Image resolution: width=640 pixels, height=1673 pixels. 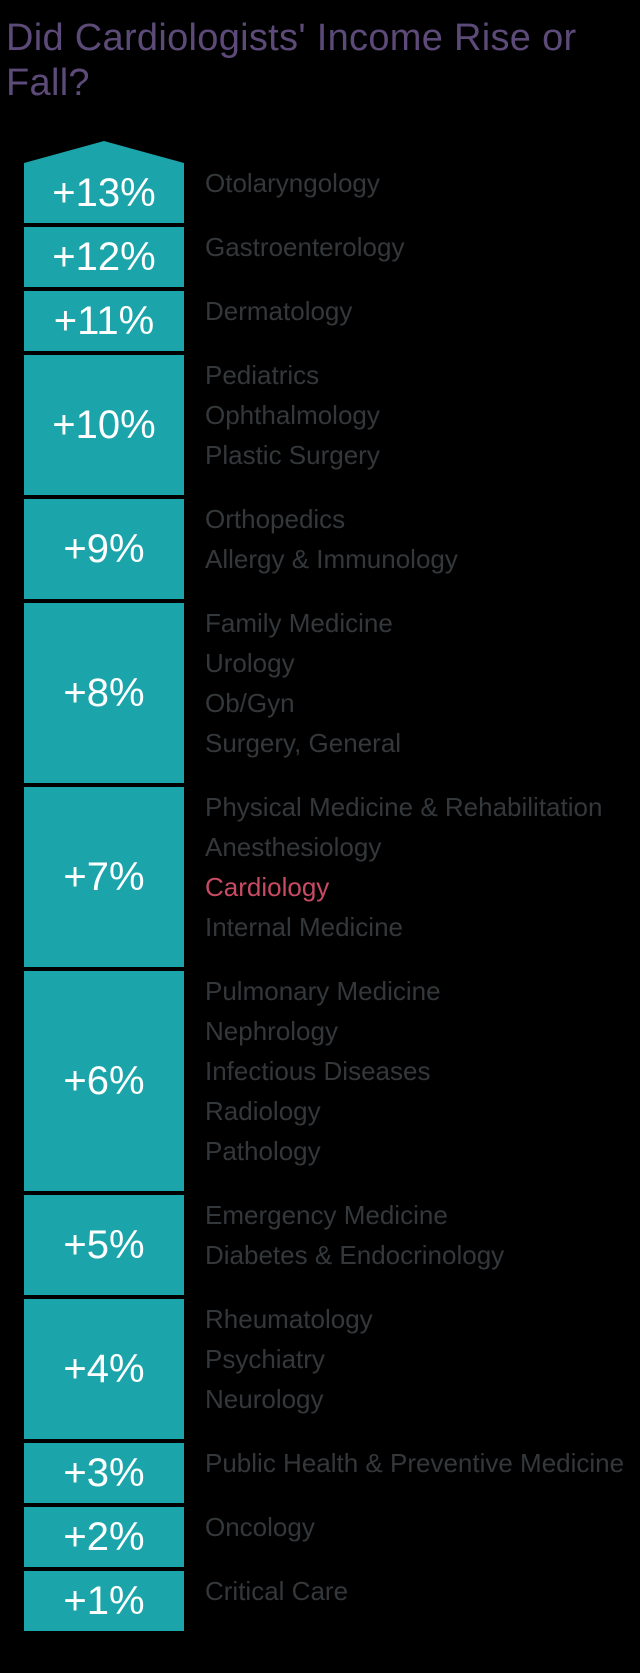 I want to click on specialty-label: Otolaryngology, so click(x=292, y=182).